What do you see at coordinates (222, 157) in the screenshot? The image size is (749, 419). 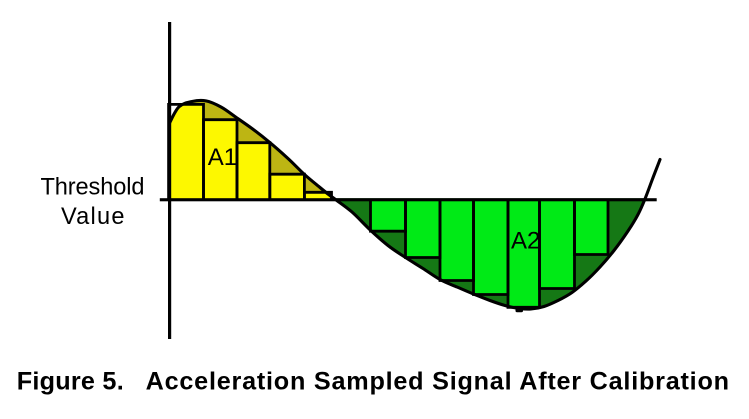 I see `svg-text: A1` at bounding box center [222, 157].